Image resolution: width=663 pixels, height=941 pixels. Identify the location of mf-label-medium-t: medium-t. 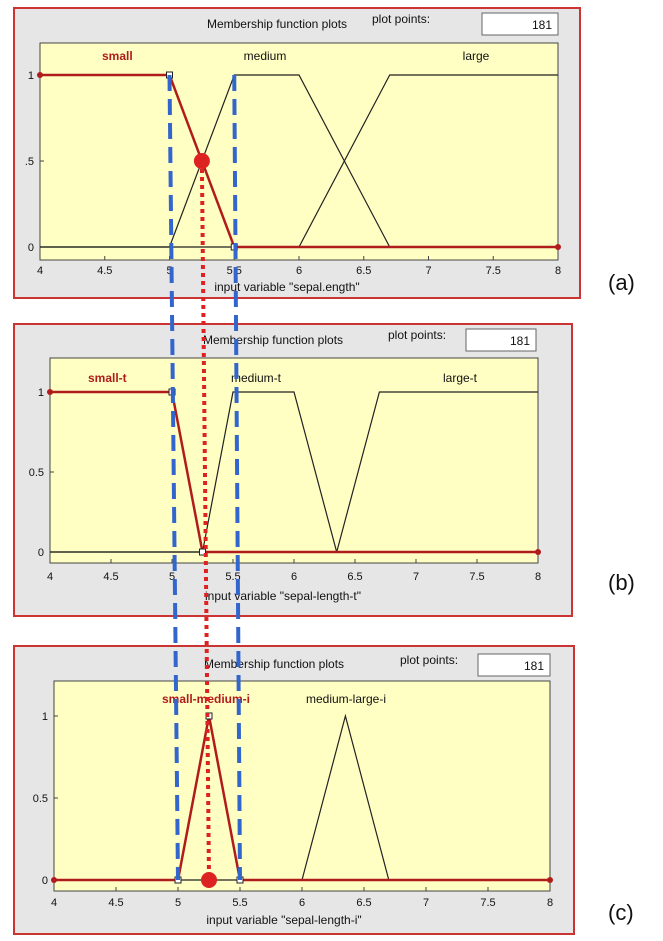
(256, 378).